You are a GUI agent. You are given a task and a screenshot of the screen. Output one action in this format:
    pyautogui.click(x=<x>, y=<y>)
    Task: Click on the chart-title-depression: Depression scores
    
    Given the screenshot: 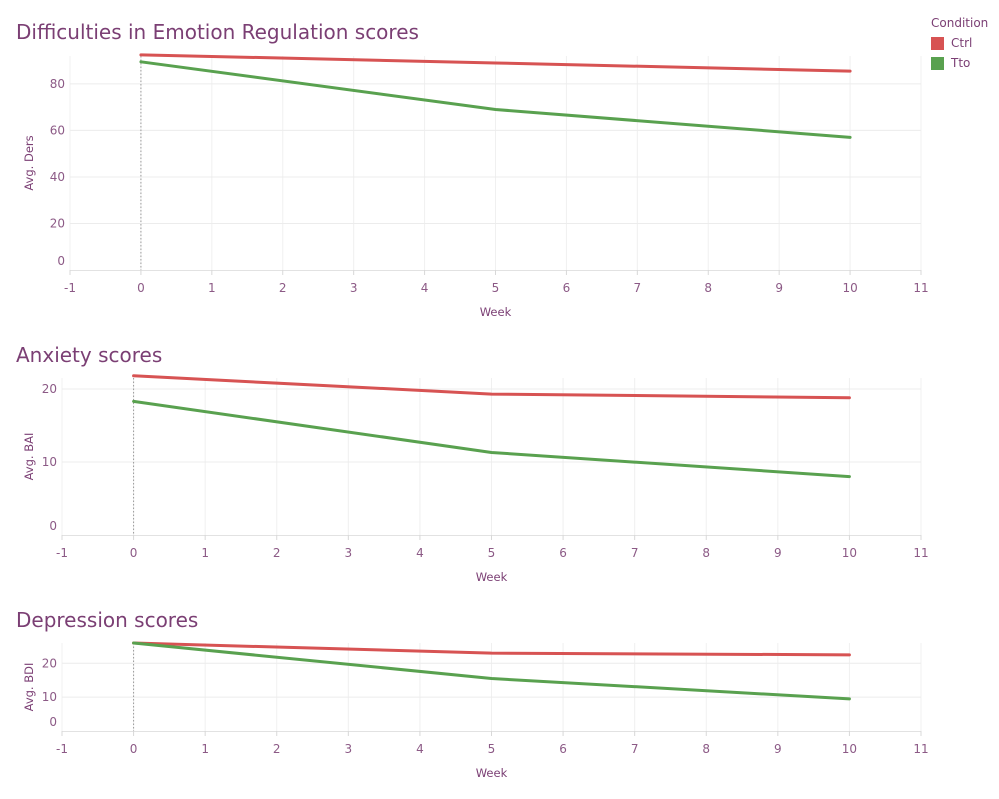 What is the action you would take?
    pyautogui.click(x=107, y=620)
    